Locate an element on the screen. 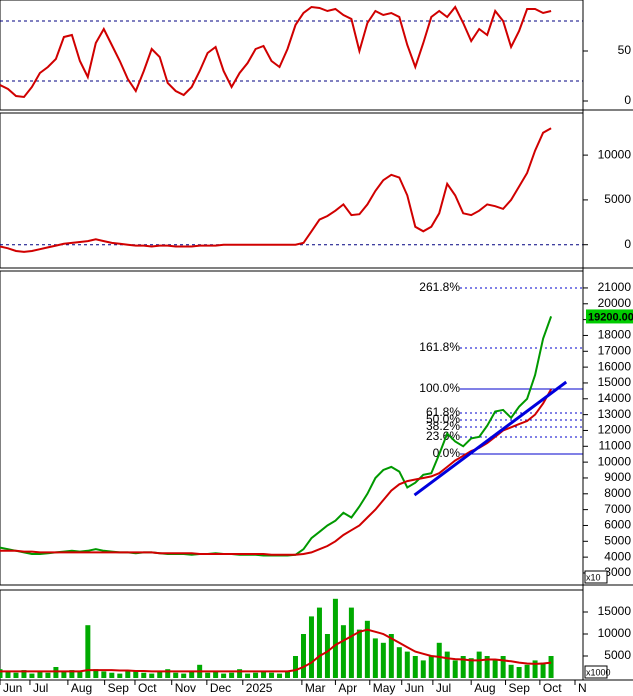  y-tick-label: 9000 is located at coordinates (617, 477).